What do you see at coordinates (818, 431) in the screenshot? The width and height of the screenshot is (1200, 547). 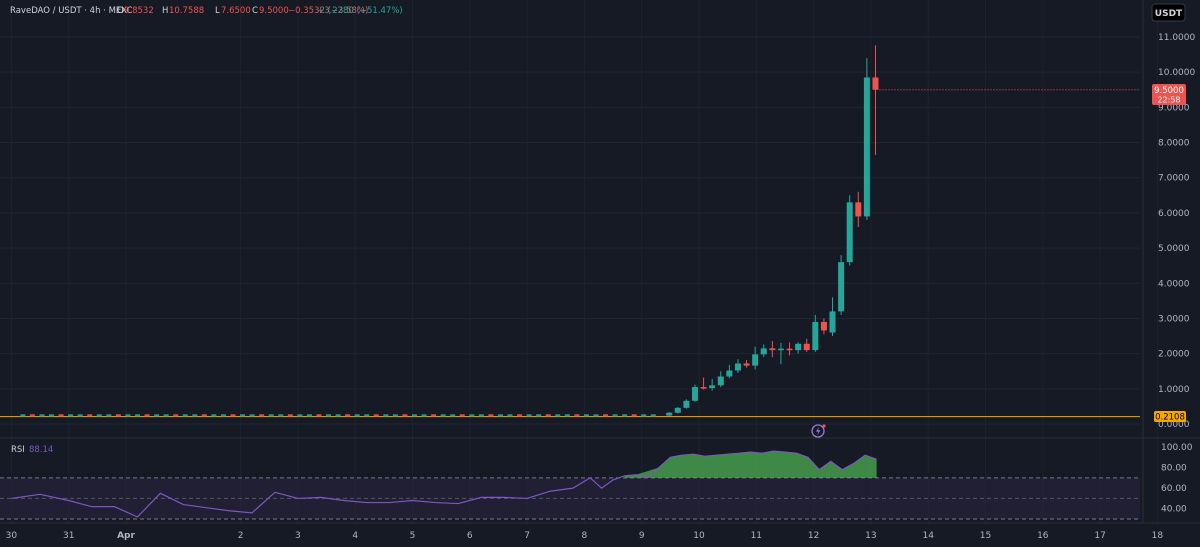 I see `lightning-bolt-icon` at bounding box center [818, 431].